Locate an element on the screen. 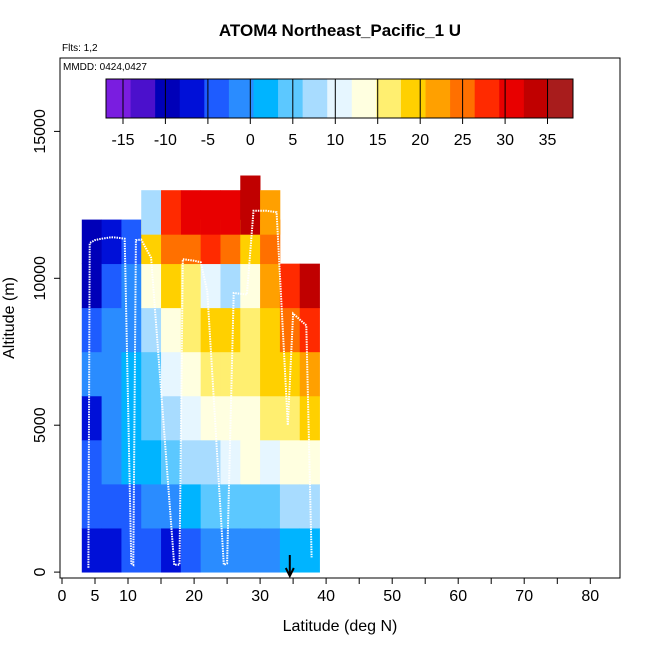  x-axis-label: Latitude (deg N) is located at coordinates (340, 626).